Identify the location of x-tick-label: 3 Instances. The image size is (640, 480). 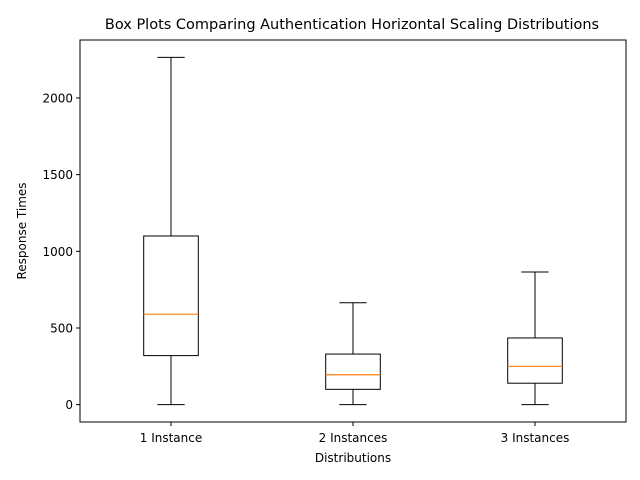
(535, 438).